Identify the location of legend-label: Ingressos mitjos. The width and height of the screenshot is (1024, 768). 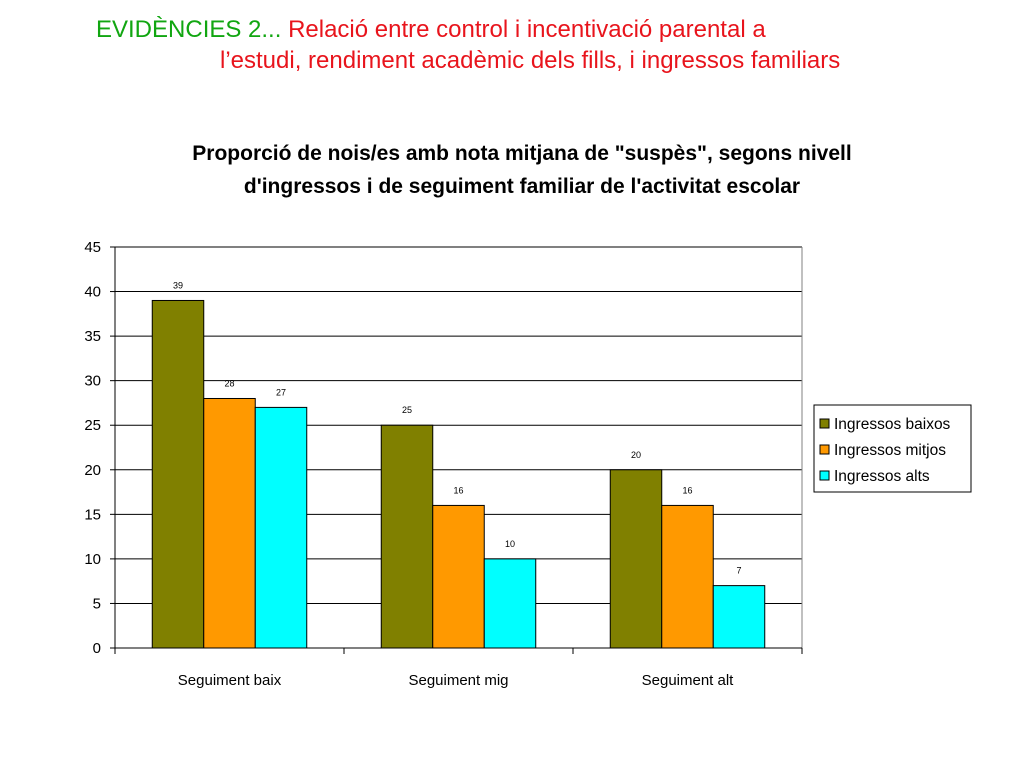
(890, 450).